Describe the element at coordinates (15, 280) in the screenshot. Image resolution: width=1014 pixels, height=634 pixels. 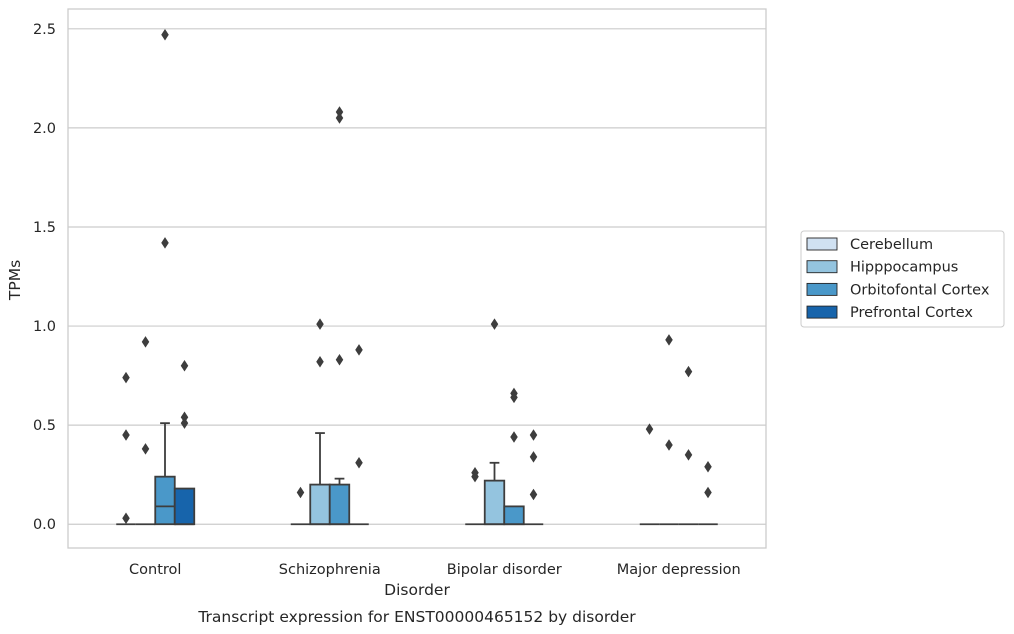
I see `y-axis-label: TPMs` at that location.